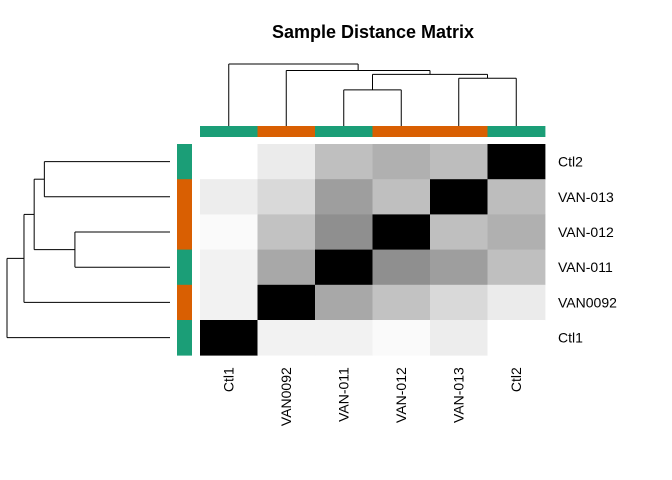 The height and width of the screenshot is (480, 672). Describe the element at coordinates (401, 395) in the screenshot. I see `column-label: VAN-012` at that location.